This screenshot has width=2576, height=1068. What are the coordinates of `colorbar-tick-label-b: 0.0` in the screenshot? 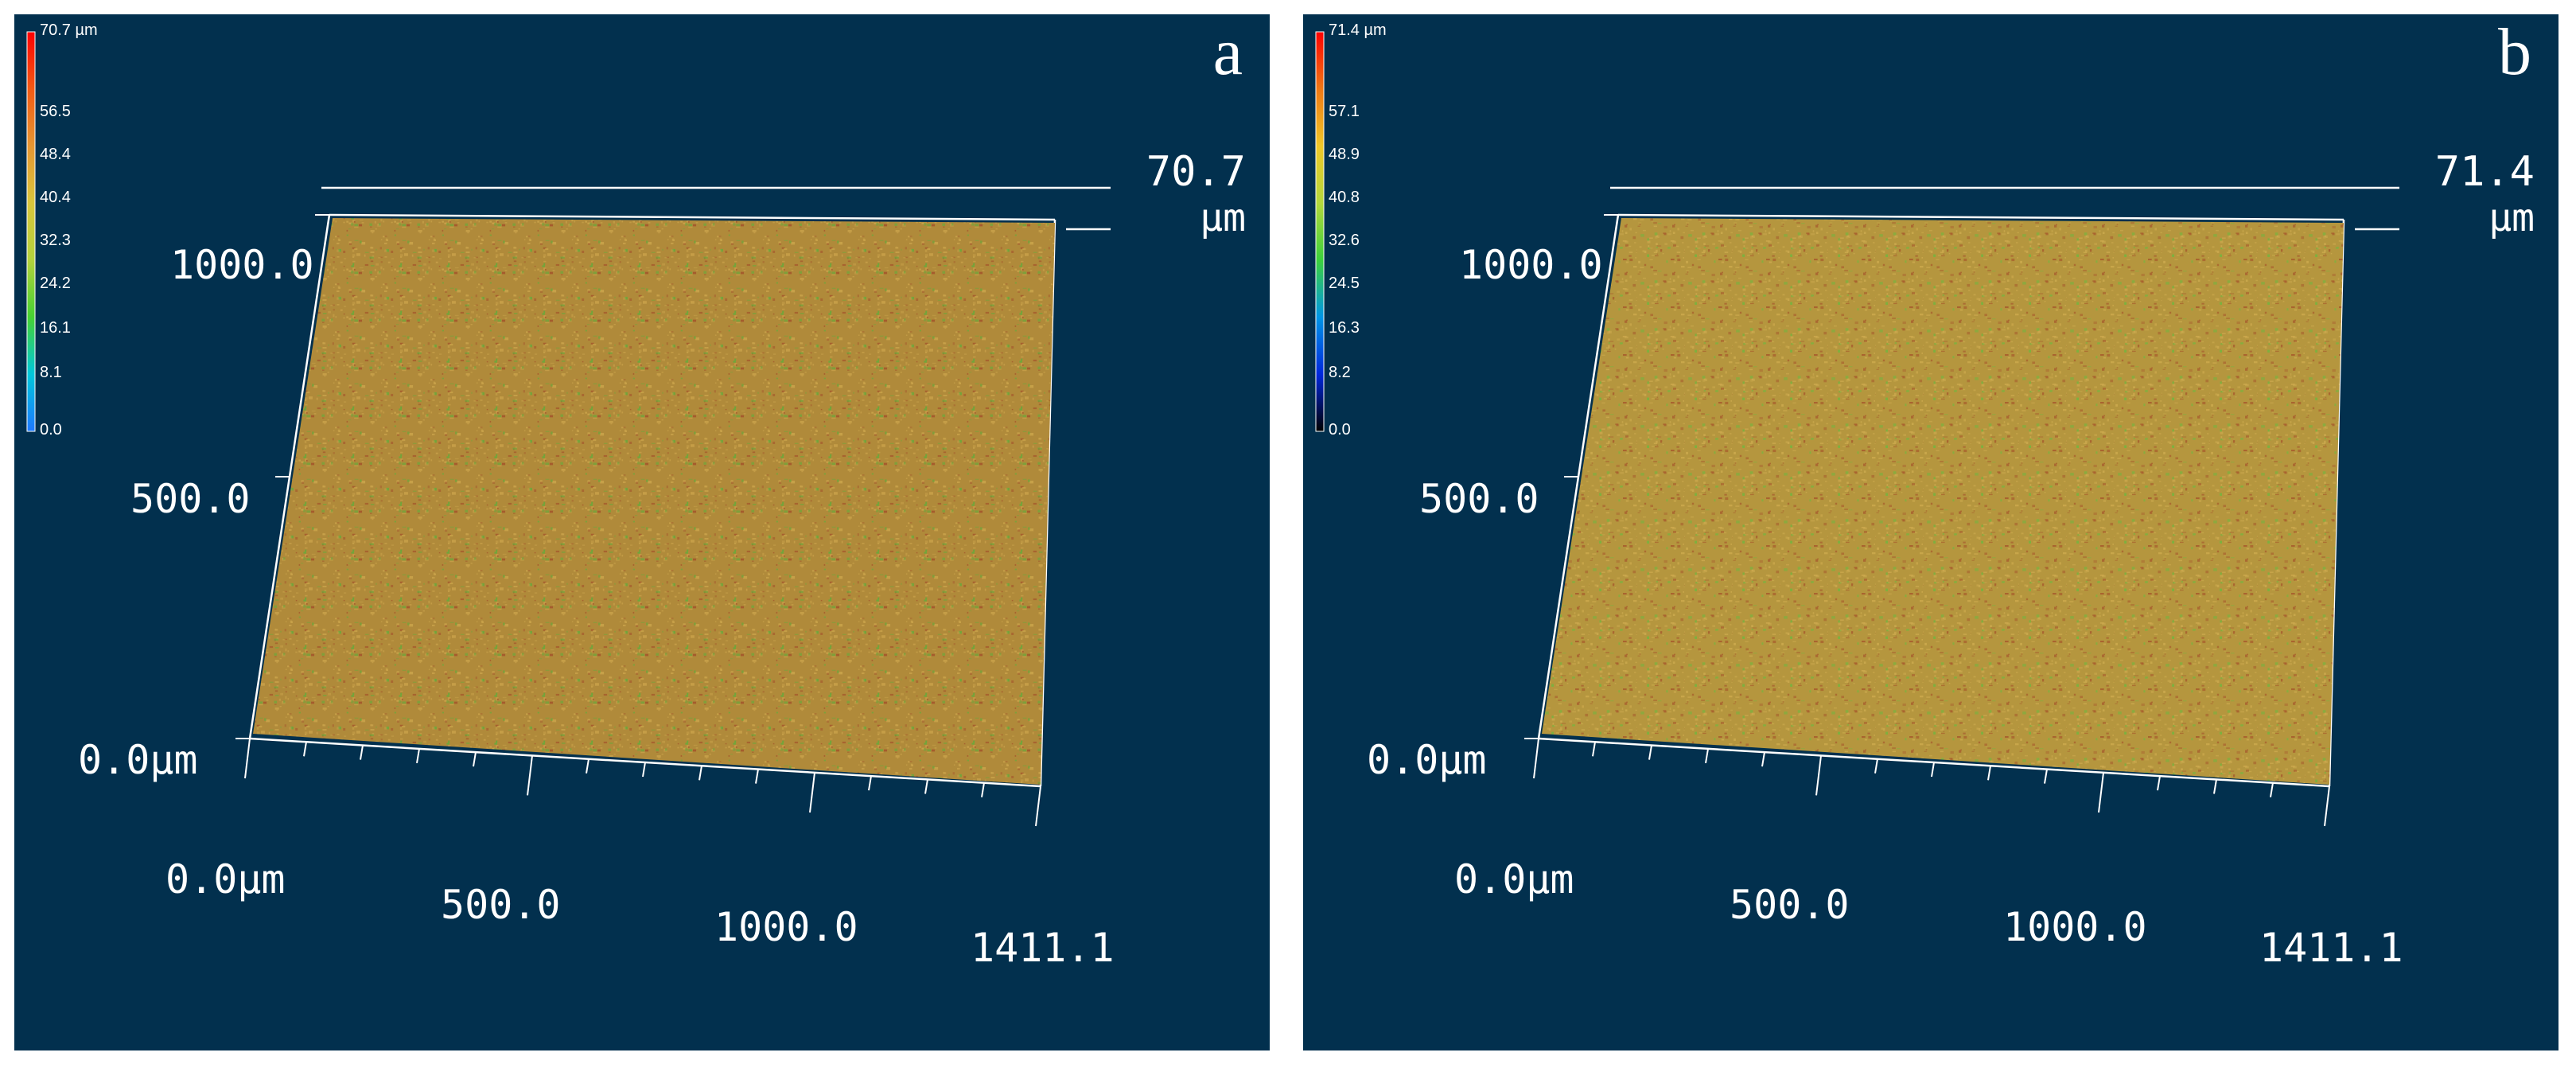 It's located at (1340, 430).